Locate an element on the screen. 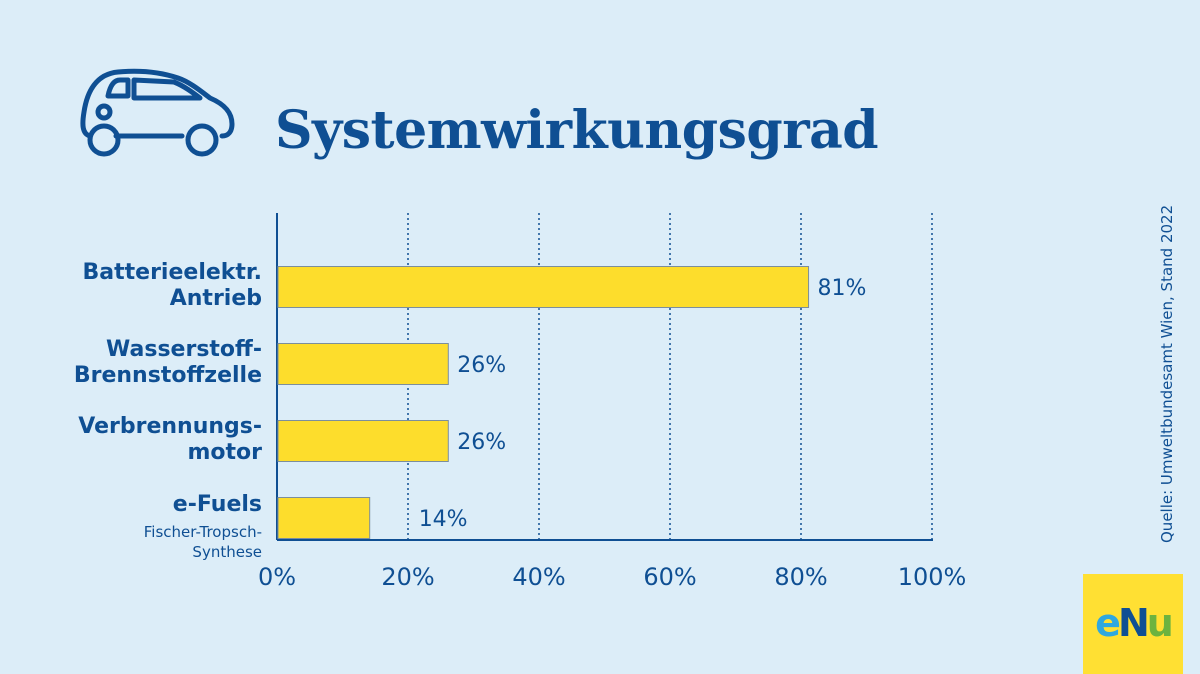 The image size is (1200, 674). logo-text: eNu is located at coordinates (1133, 623).